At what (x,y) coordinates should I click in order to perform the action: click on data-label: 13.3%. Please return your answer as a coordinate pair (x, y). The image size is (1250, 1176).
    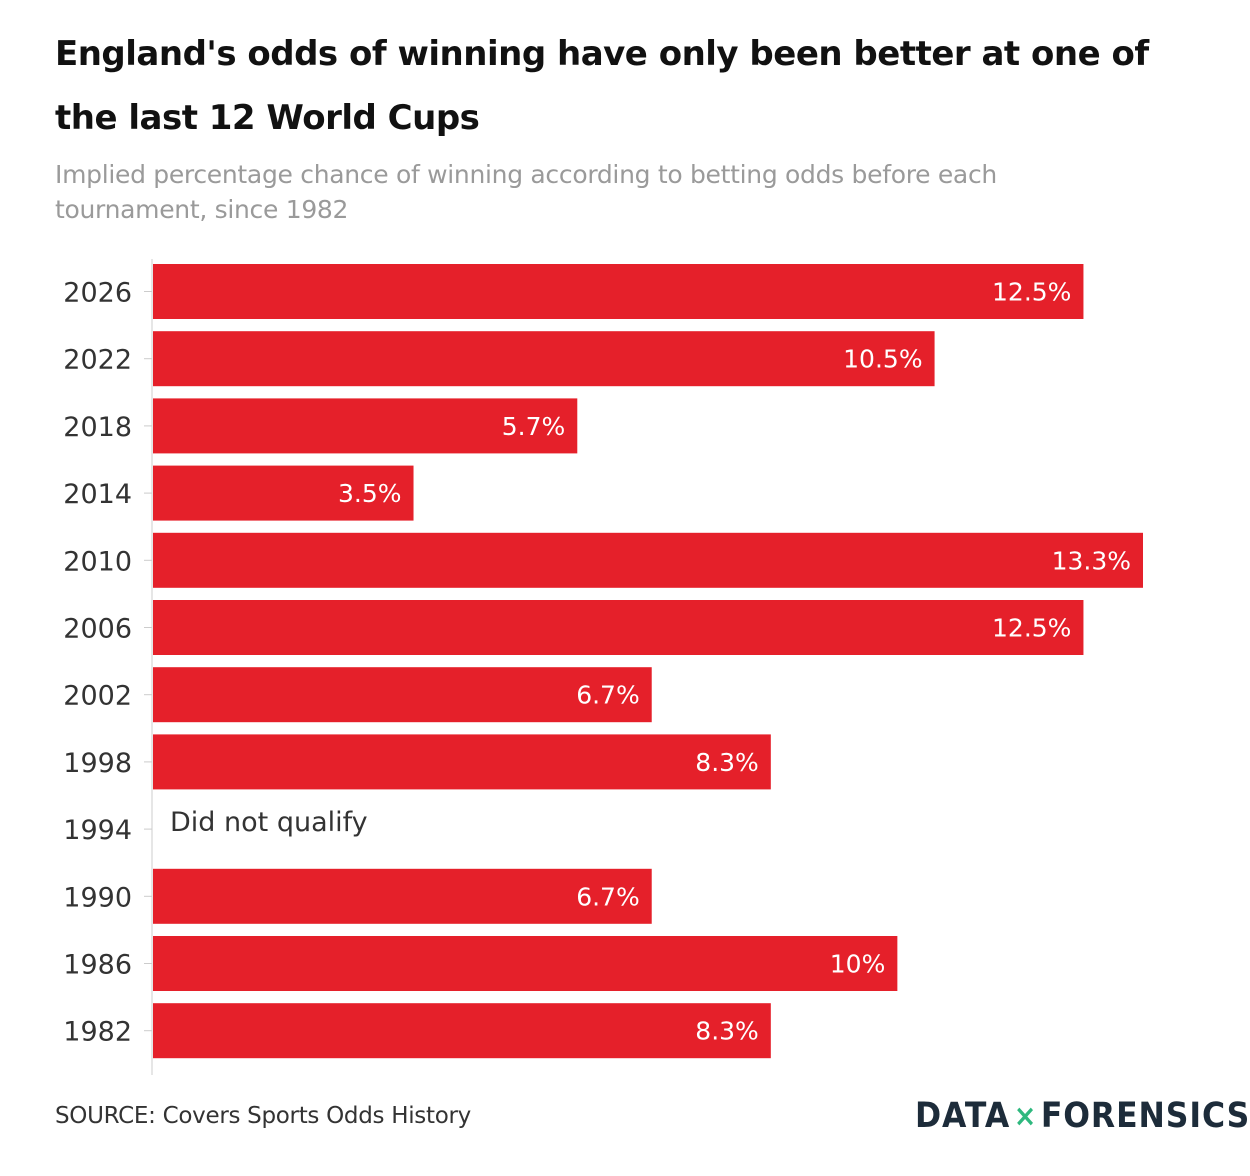
    Looking at the image, I should click on (1091, 560).